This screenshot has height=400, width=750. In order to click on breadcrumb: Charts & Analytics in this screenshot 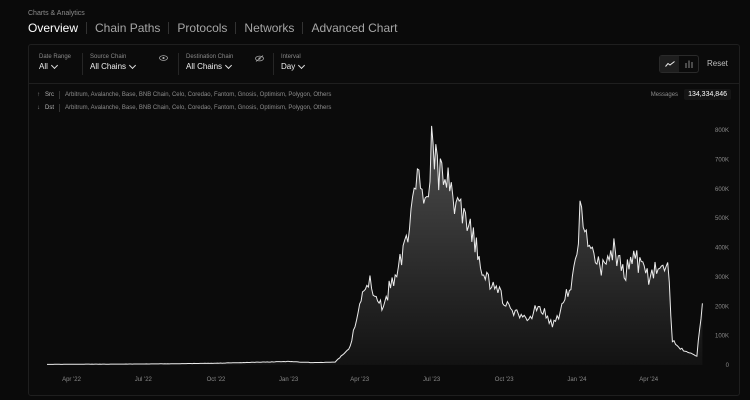, I will do `click(56, 13)`.